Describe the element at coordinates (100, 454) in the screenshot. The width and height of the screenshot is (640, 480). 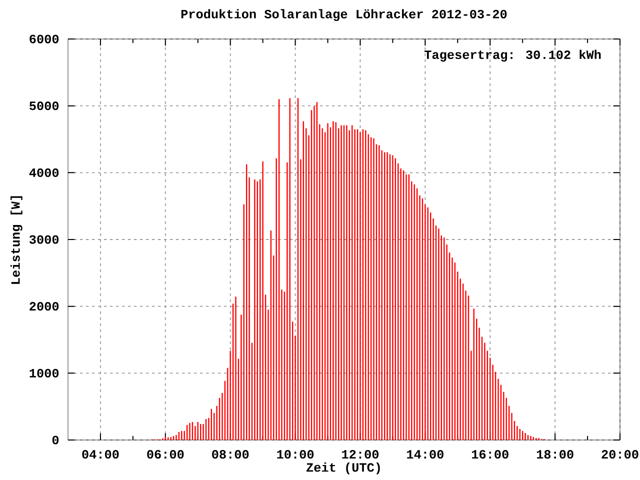
I see `x-tick-label: 04:00` at that location.